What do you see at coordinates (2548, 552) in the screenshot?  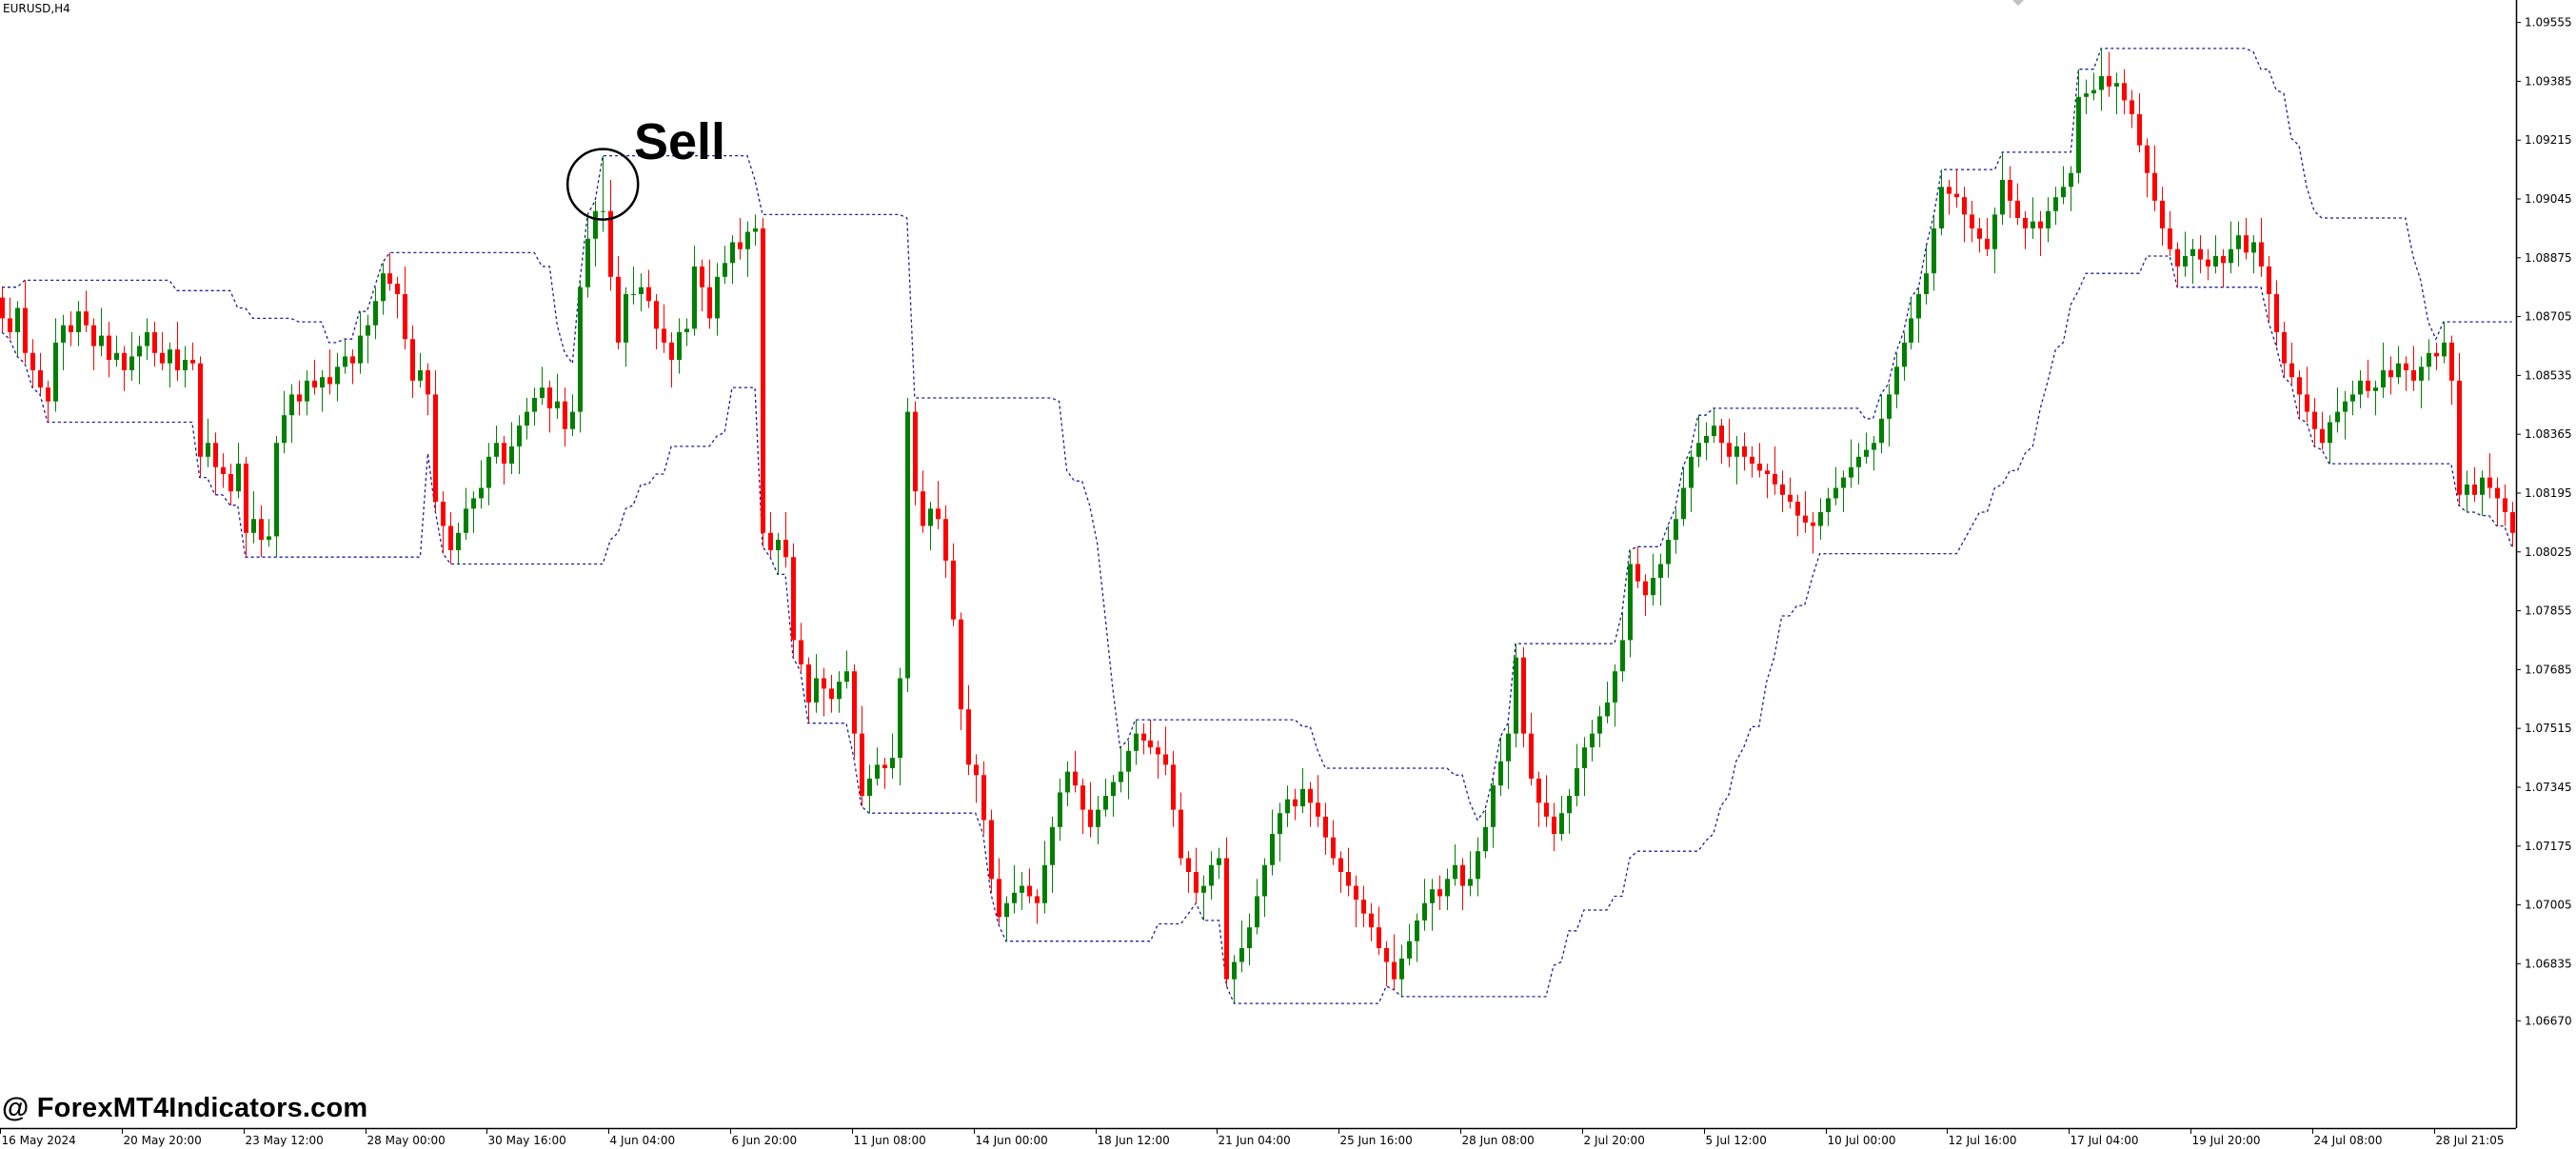 I see `price-tick-label: 1.08025` at bounding box center [2548, 552].